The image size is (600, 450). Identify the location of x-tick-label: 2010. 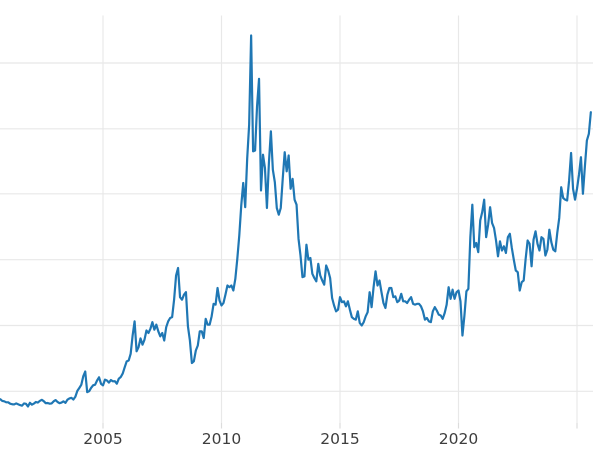
(221, 439).